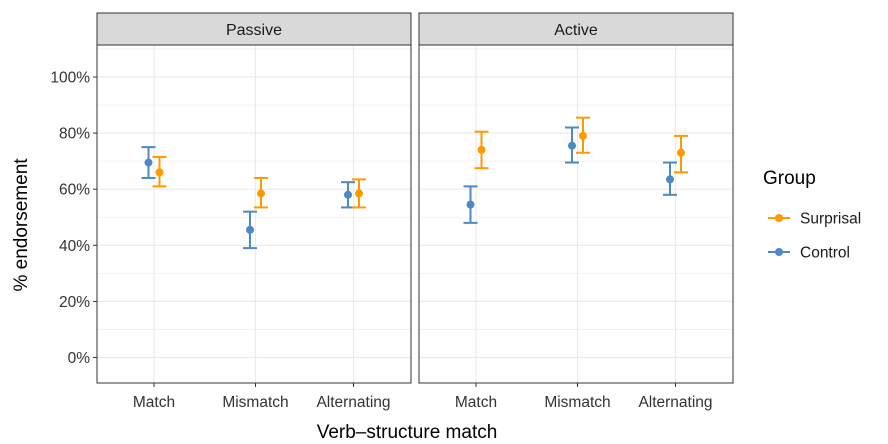 The image size is (888, 444). I want to click on y-tick-label: 40%, so click(74, 246).